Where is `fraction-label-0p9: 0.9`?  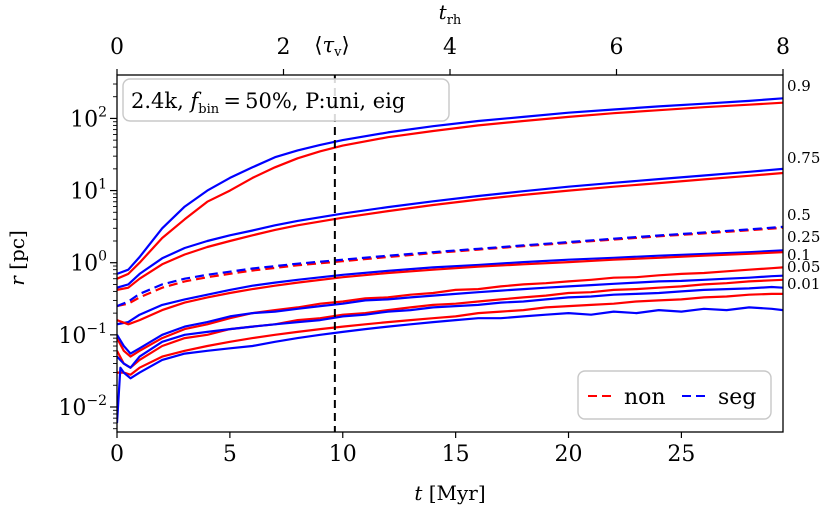
fraction-label-0p9: 0.9 is located at coordinates (799, 86).